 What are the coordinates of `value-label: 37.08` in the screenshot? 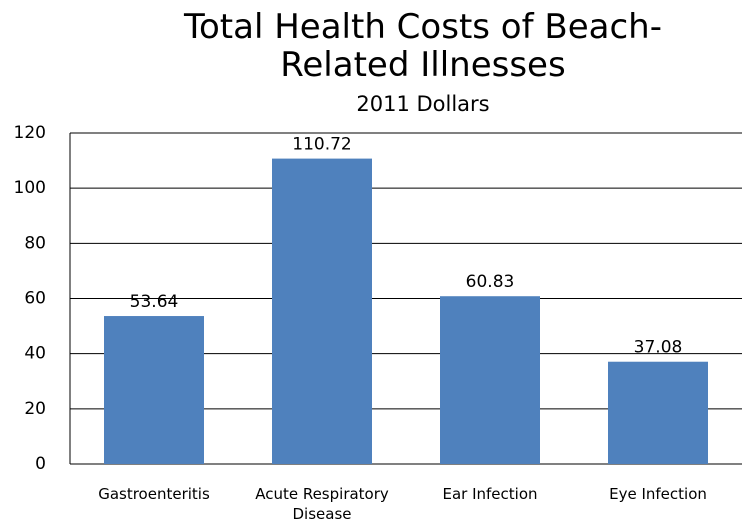 It's located at (658, 348).